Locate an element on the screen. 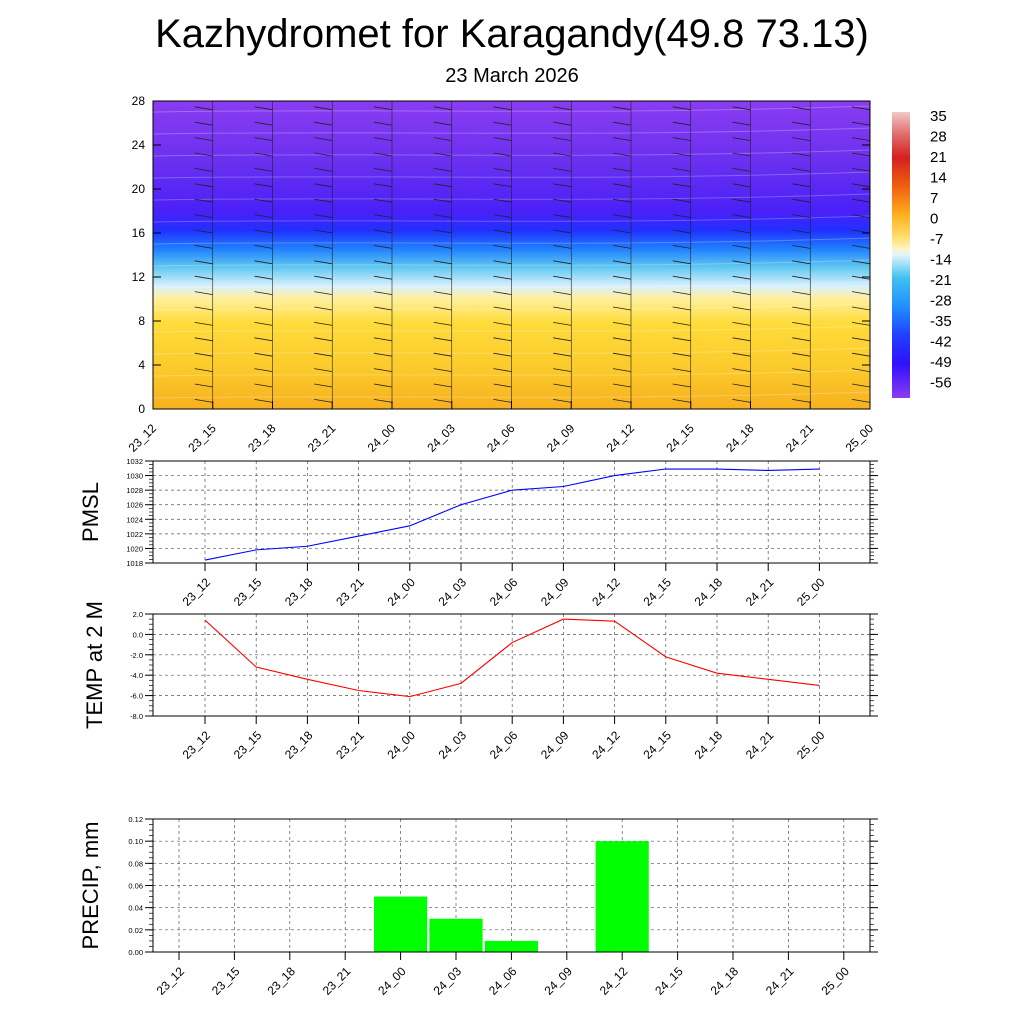 The image size is (1024, 1024). y-tick-label: 0.02 is located at coordinates (135, 930).